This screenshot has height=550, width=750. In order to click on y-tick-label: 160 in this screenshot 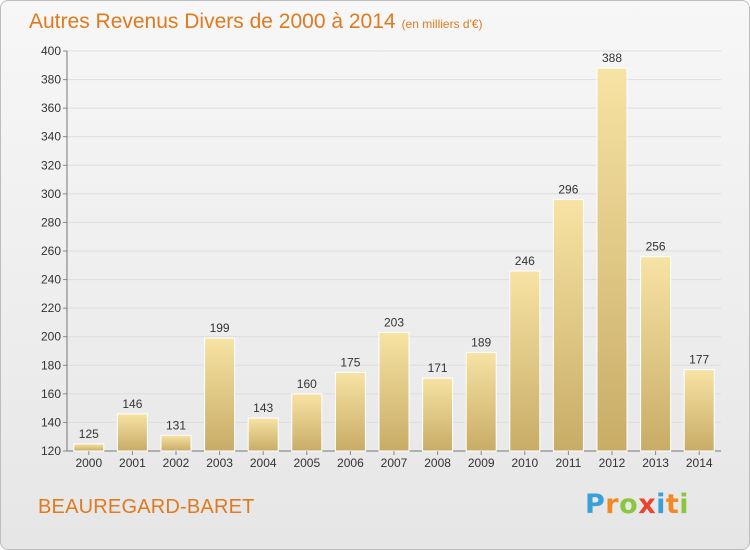, I will do `click(51, 394)`.